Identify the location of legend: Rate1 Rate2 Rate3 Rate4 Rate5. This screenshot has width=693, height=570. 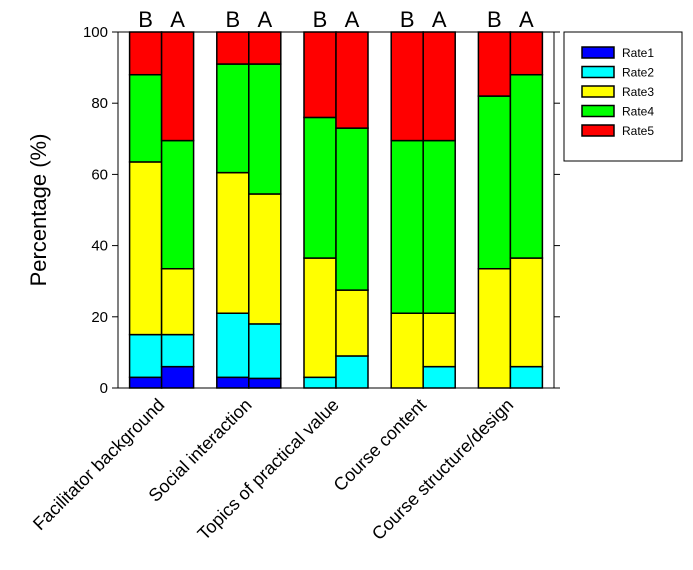
(623, 96).